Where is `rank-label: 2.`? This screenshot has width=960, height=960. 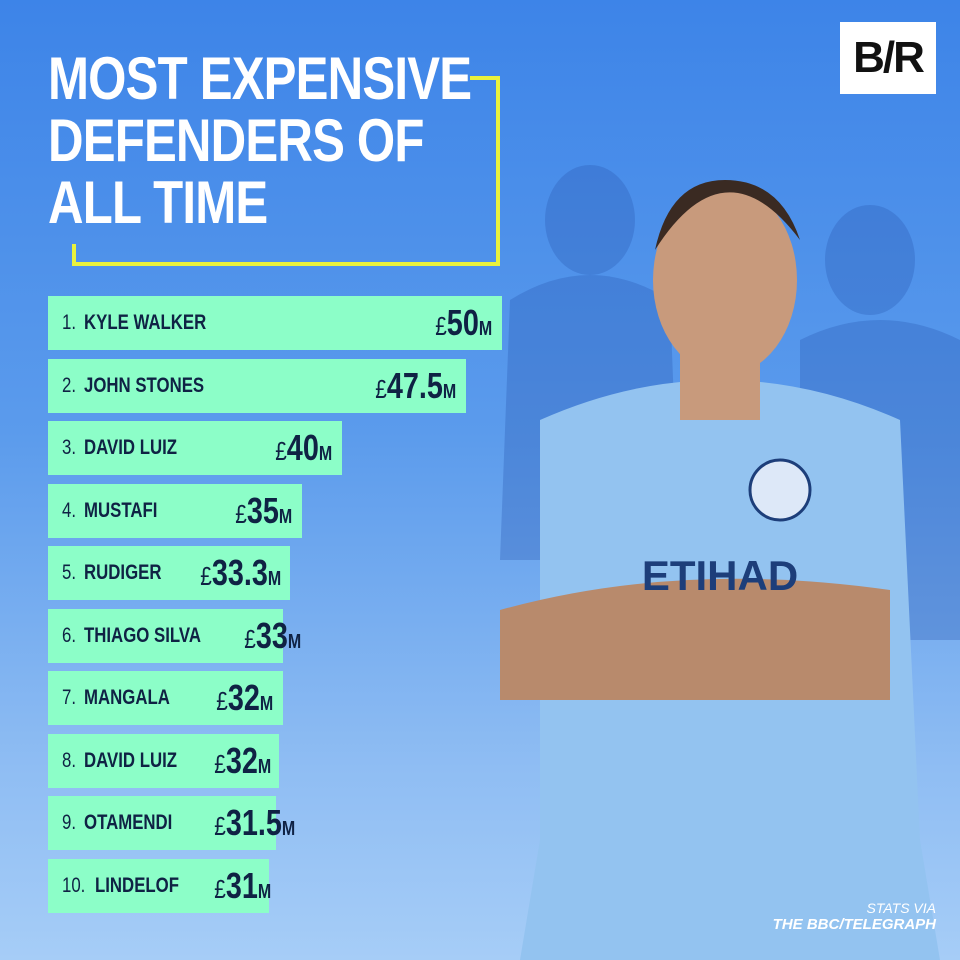
rank-label: 2. is located at coordinates (69, 385).